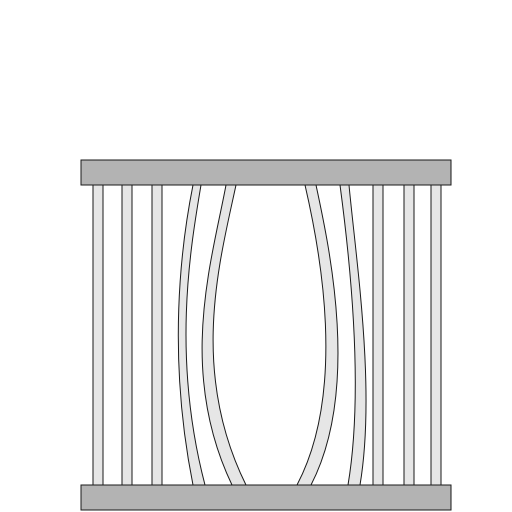  Describe the element at coordinates (266, 497) in the screenshot. I see `bottom-rail` at that location.